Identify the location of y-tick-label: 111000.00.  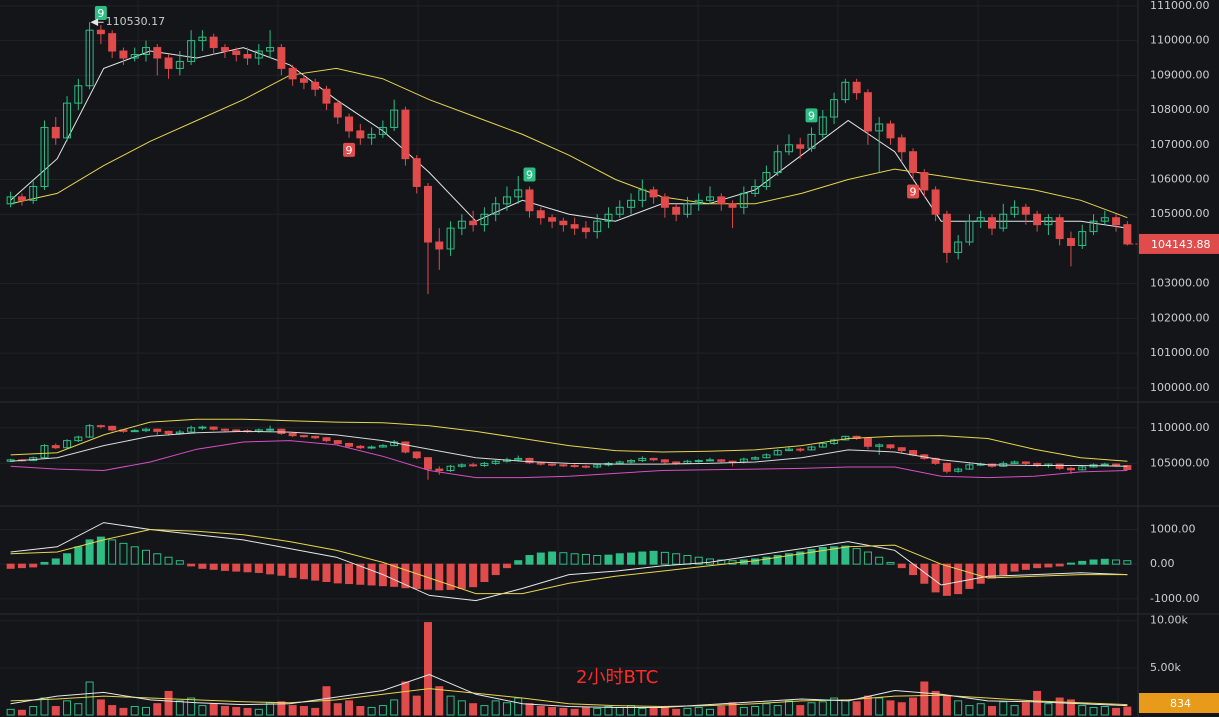
(1180, 6).